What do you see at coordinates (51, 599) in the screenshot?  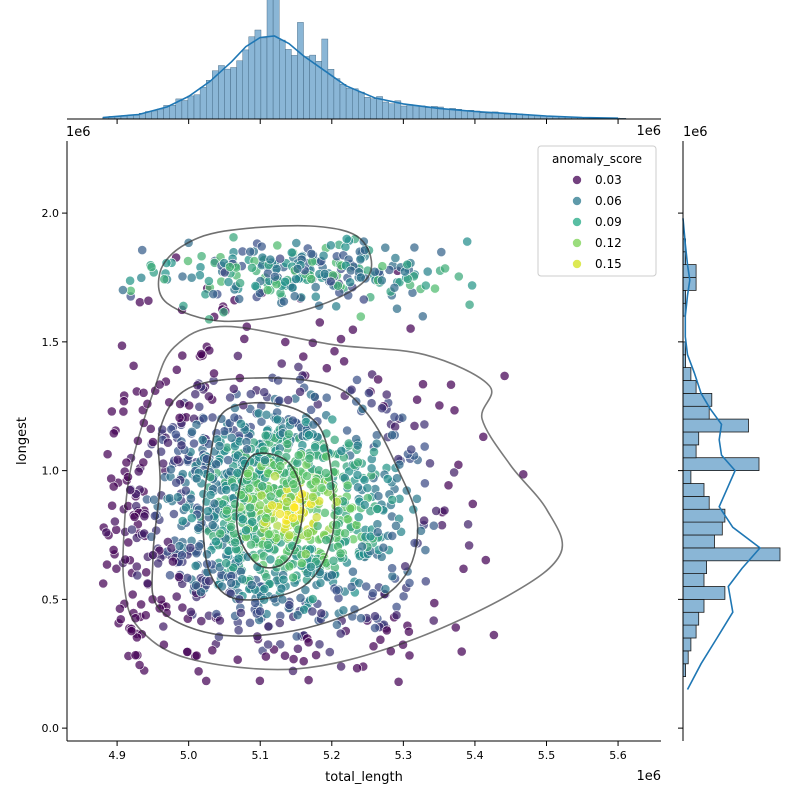 I see `y-tick-label: 0.5` at bounding box center [51, 599].